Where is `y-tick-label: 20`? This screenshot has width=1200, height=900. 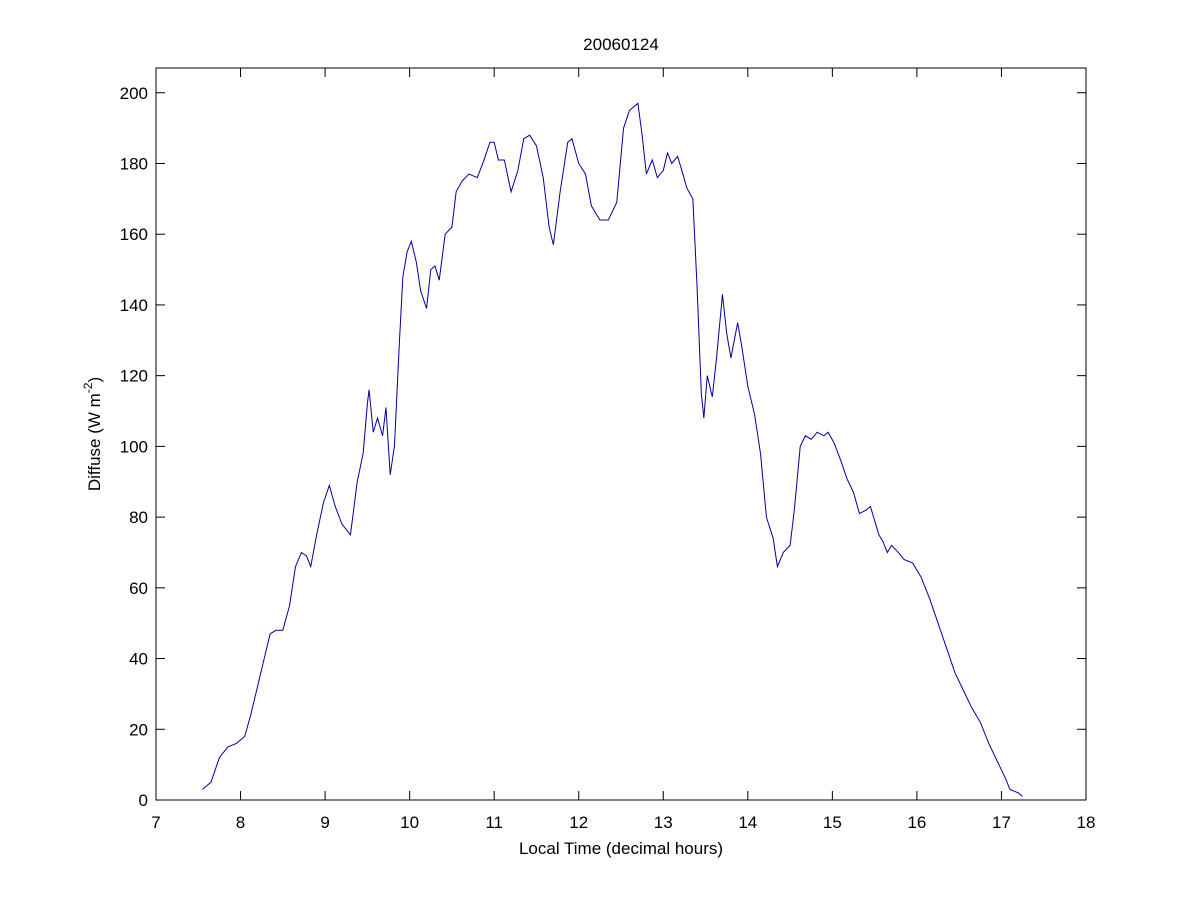 y-tick-label: 20 is located at coordinates (138, 729).